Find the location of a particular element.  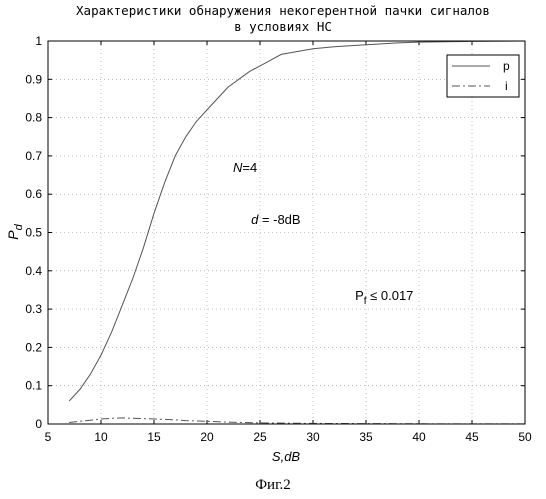

y-tick-label: 0.2 is located at coordinates (33, 347).